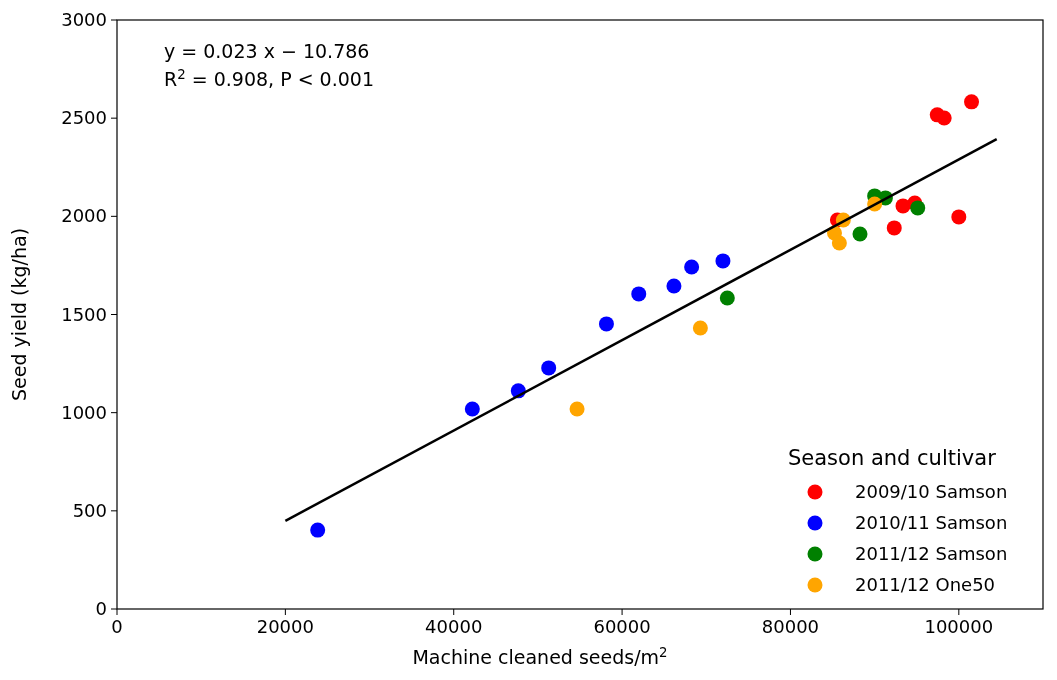 This screenshot has width=1057, height=680. Describe the element at coordinates (84, 314) in the screenshot. I see `y-tick-label: 1500` at that location.